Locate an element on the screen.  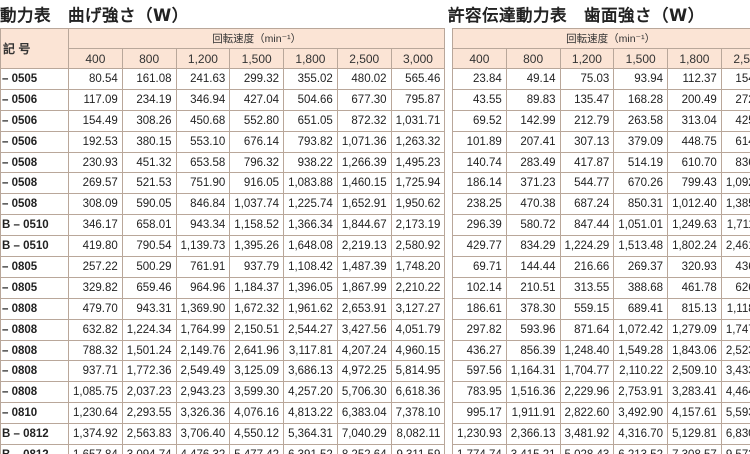
power-value-cell: 307.13 is located at coordinates (587, 141).